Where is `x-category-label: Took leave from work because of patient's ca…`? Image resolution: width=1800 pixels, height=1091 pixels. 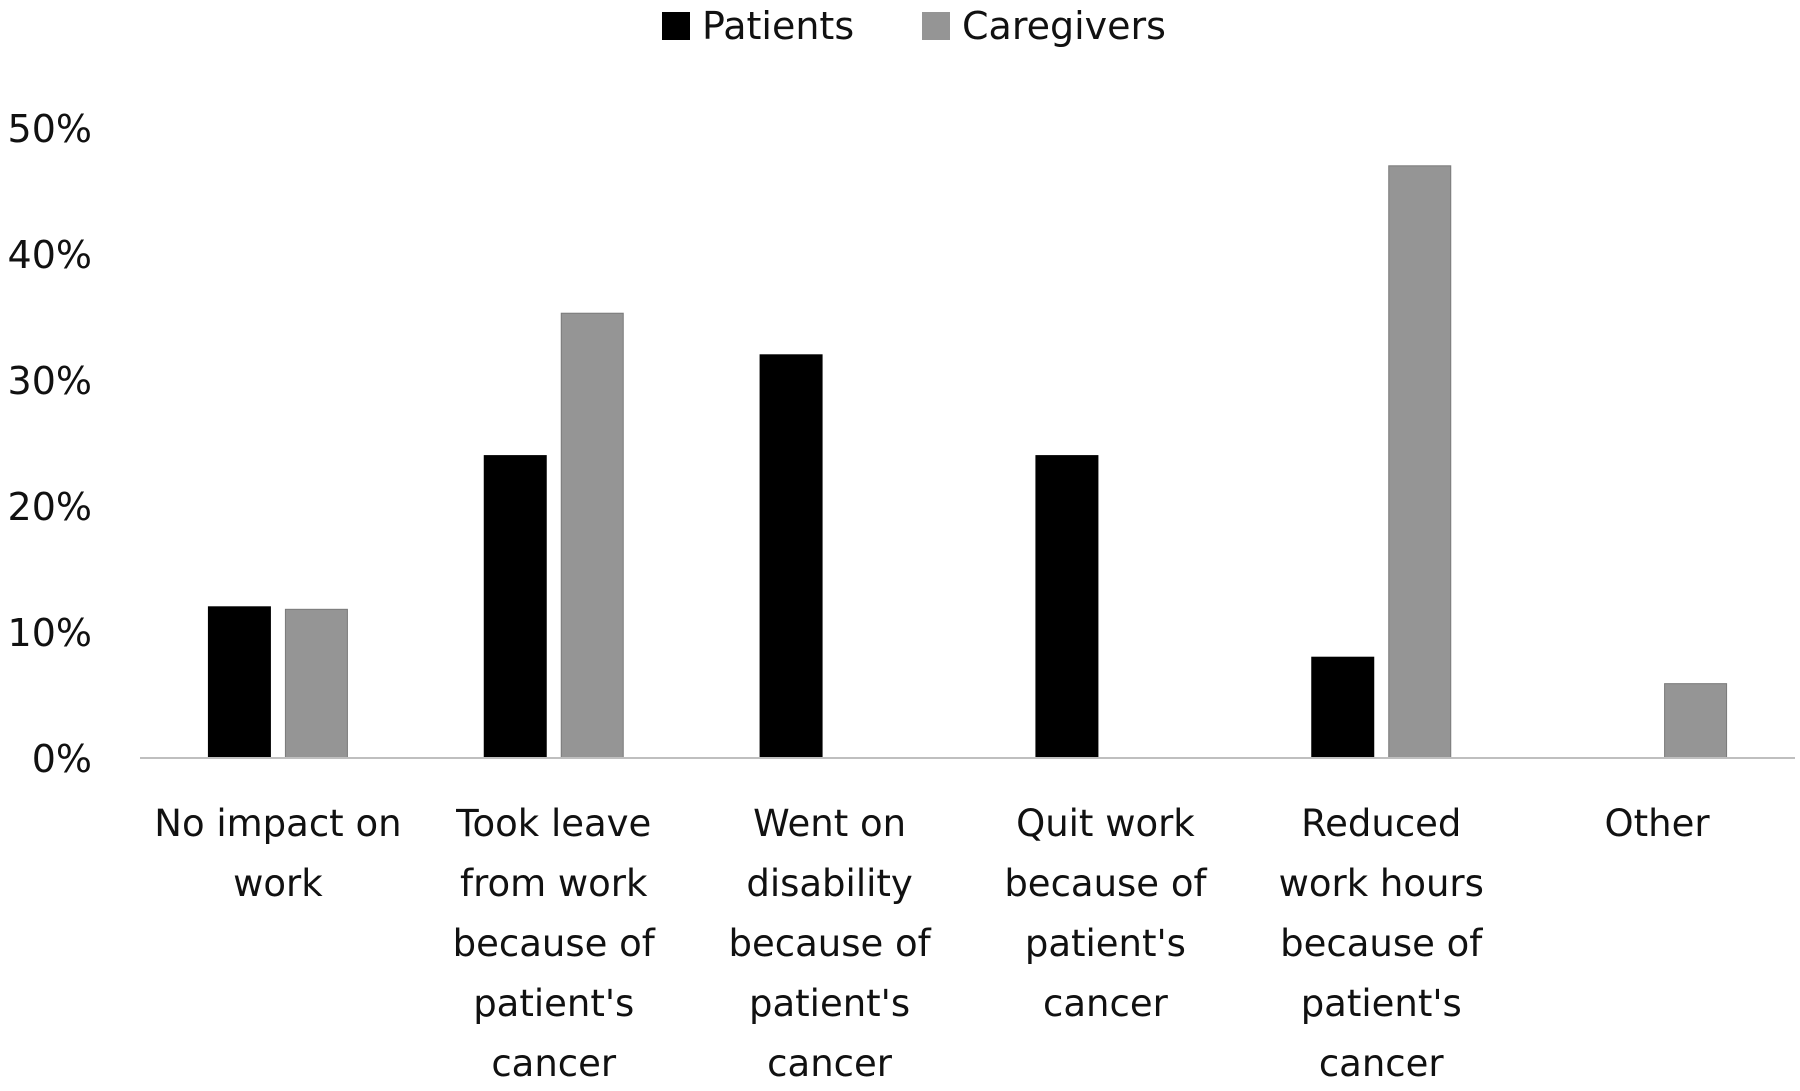 x-category-label: Took leave from work because of patient's ca… is located at coordinates (554, 943).